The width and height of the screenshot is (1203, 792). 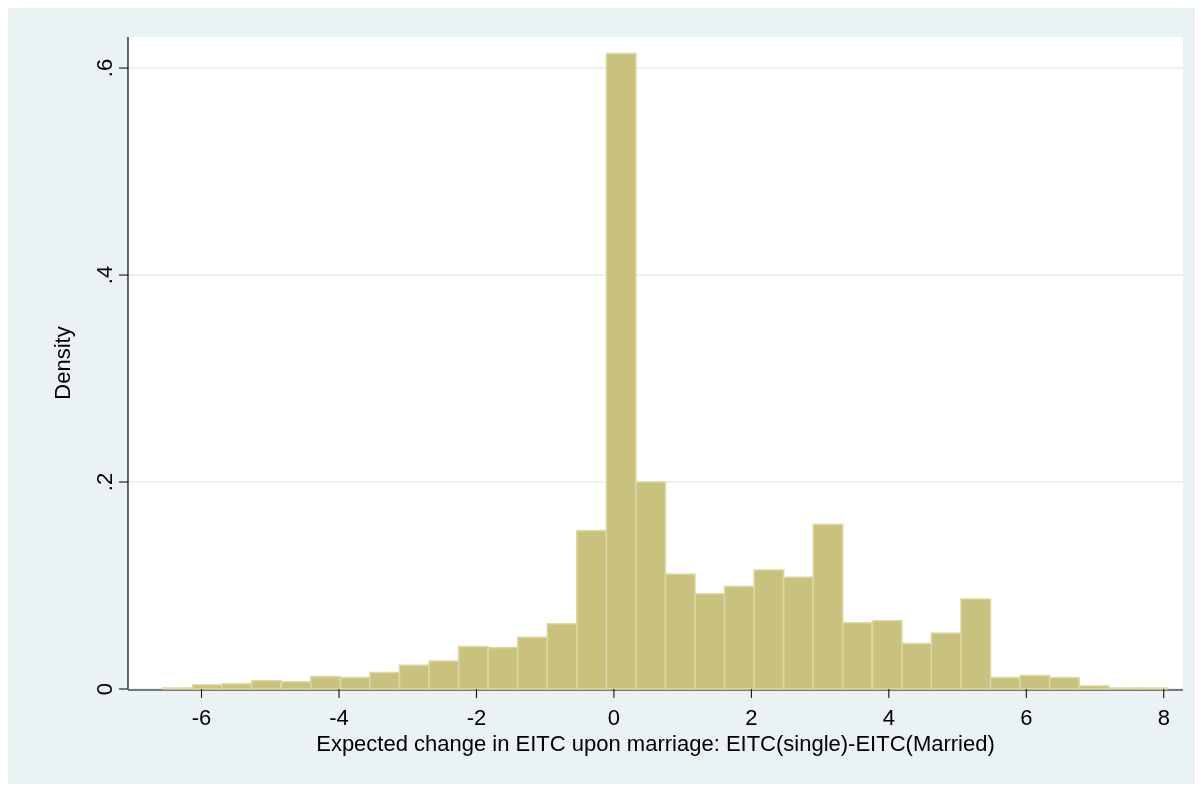 I want to click on y-tick-label: .6, so click(x=104, y=68).